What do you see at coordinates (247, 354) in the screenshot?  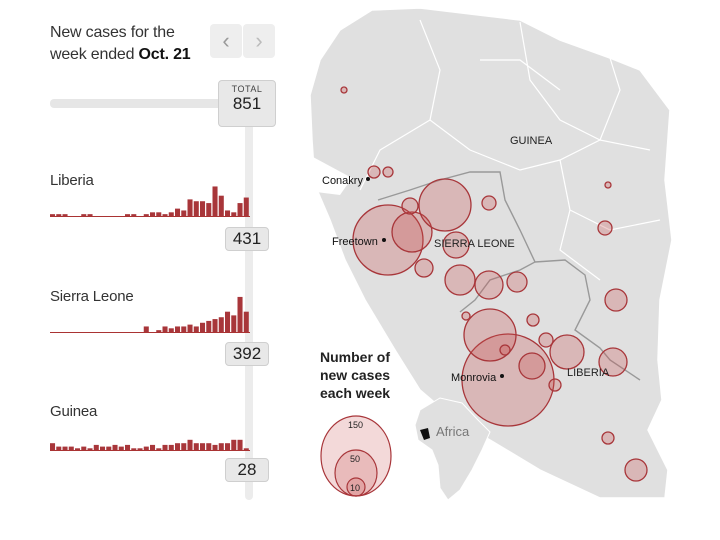 I see `sierra-leone-count: 392` at bounding box center [247, 354].